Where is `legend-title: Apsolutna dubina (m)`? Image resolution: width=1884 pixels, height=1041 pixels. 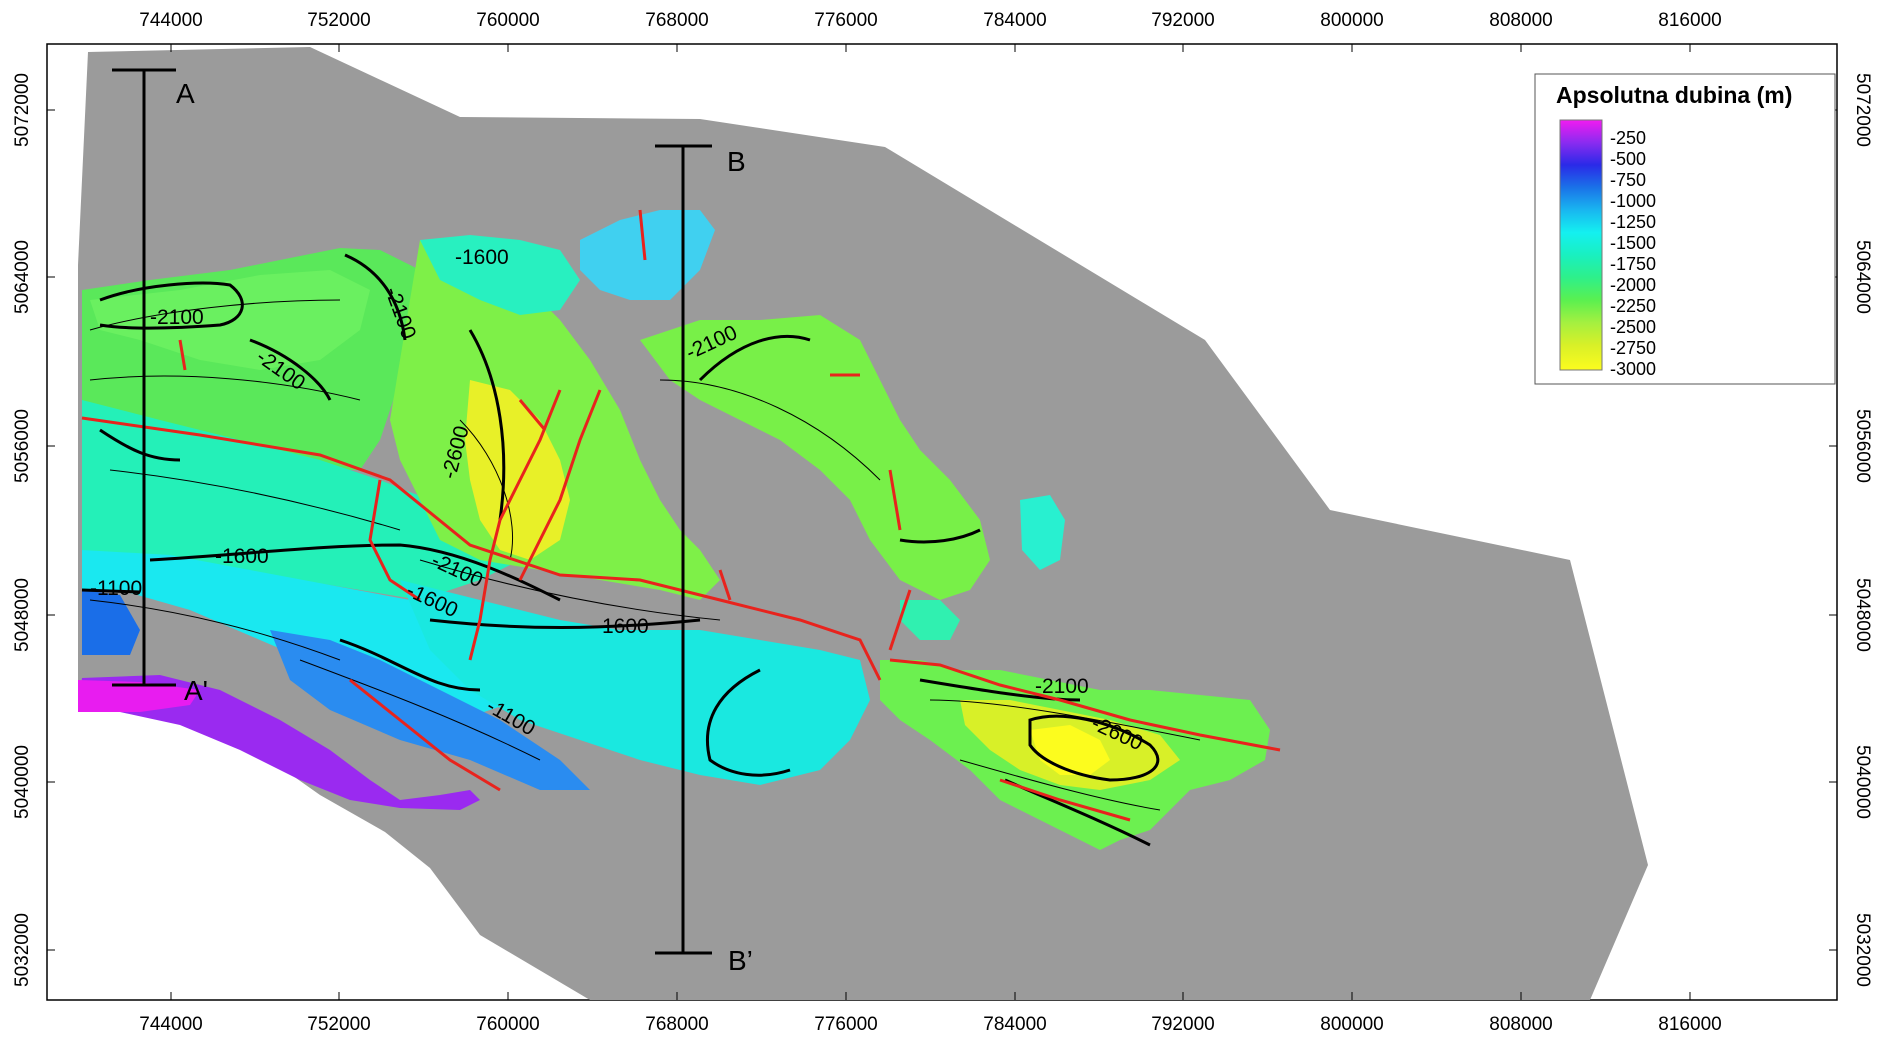
legend-title: Apsolutna dubina (m) is located at coordinates (1674, 95).